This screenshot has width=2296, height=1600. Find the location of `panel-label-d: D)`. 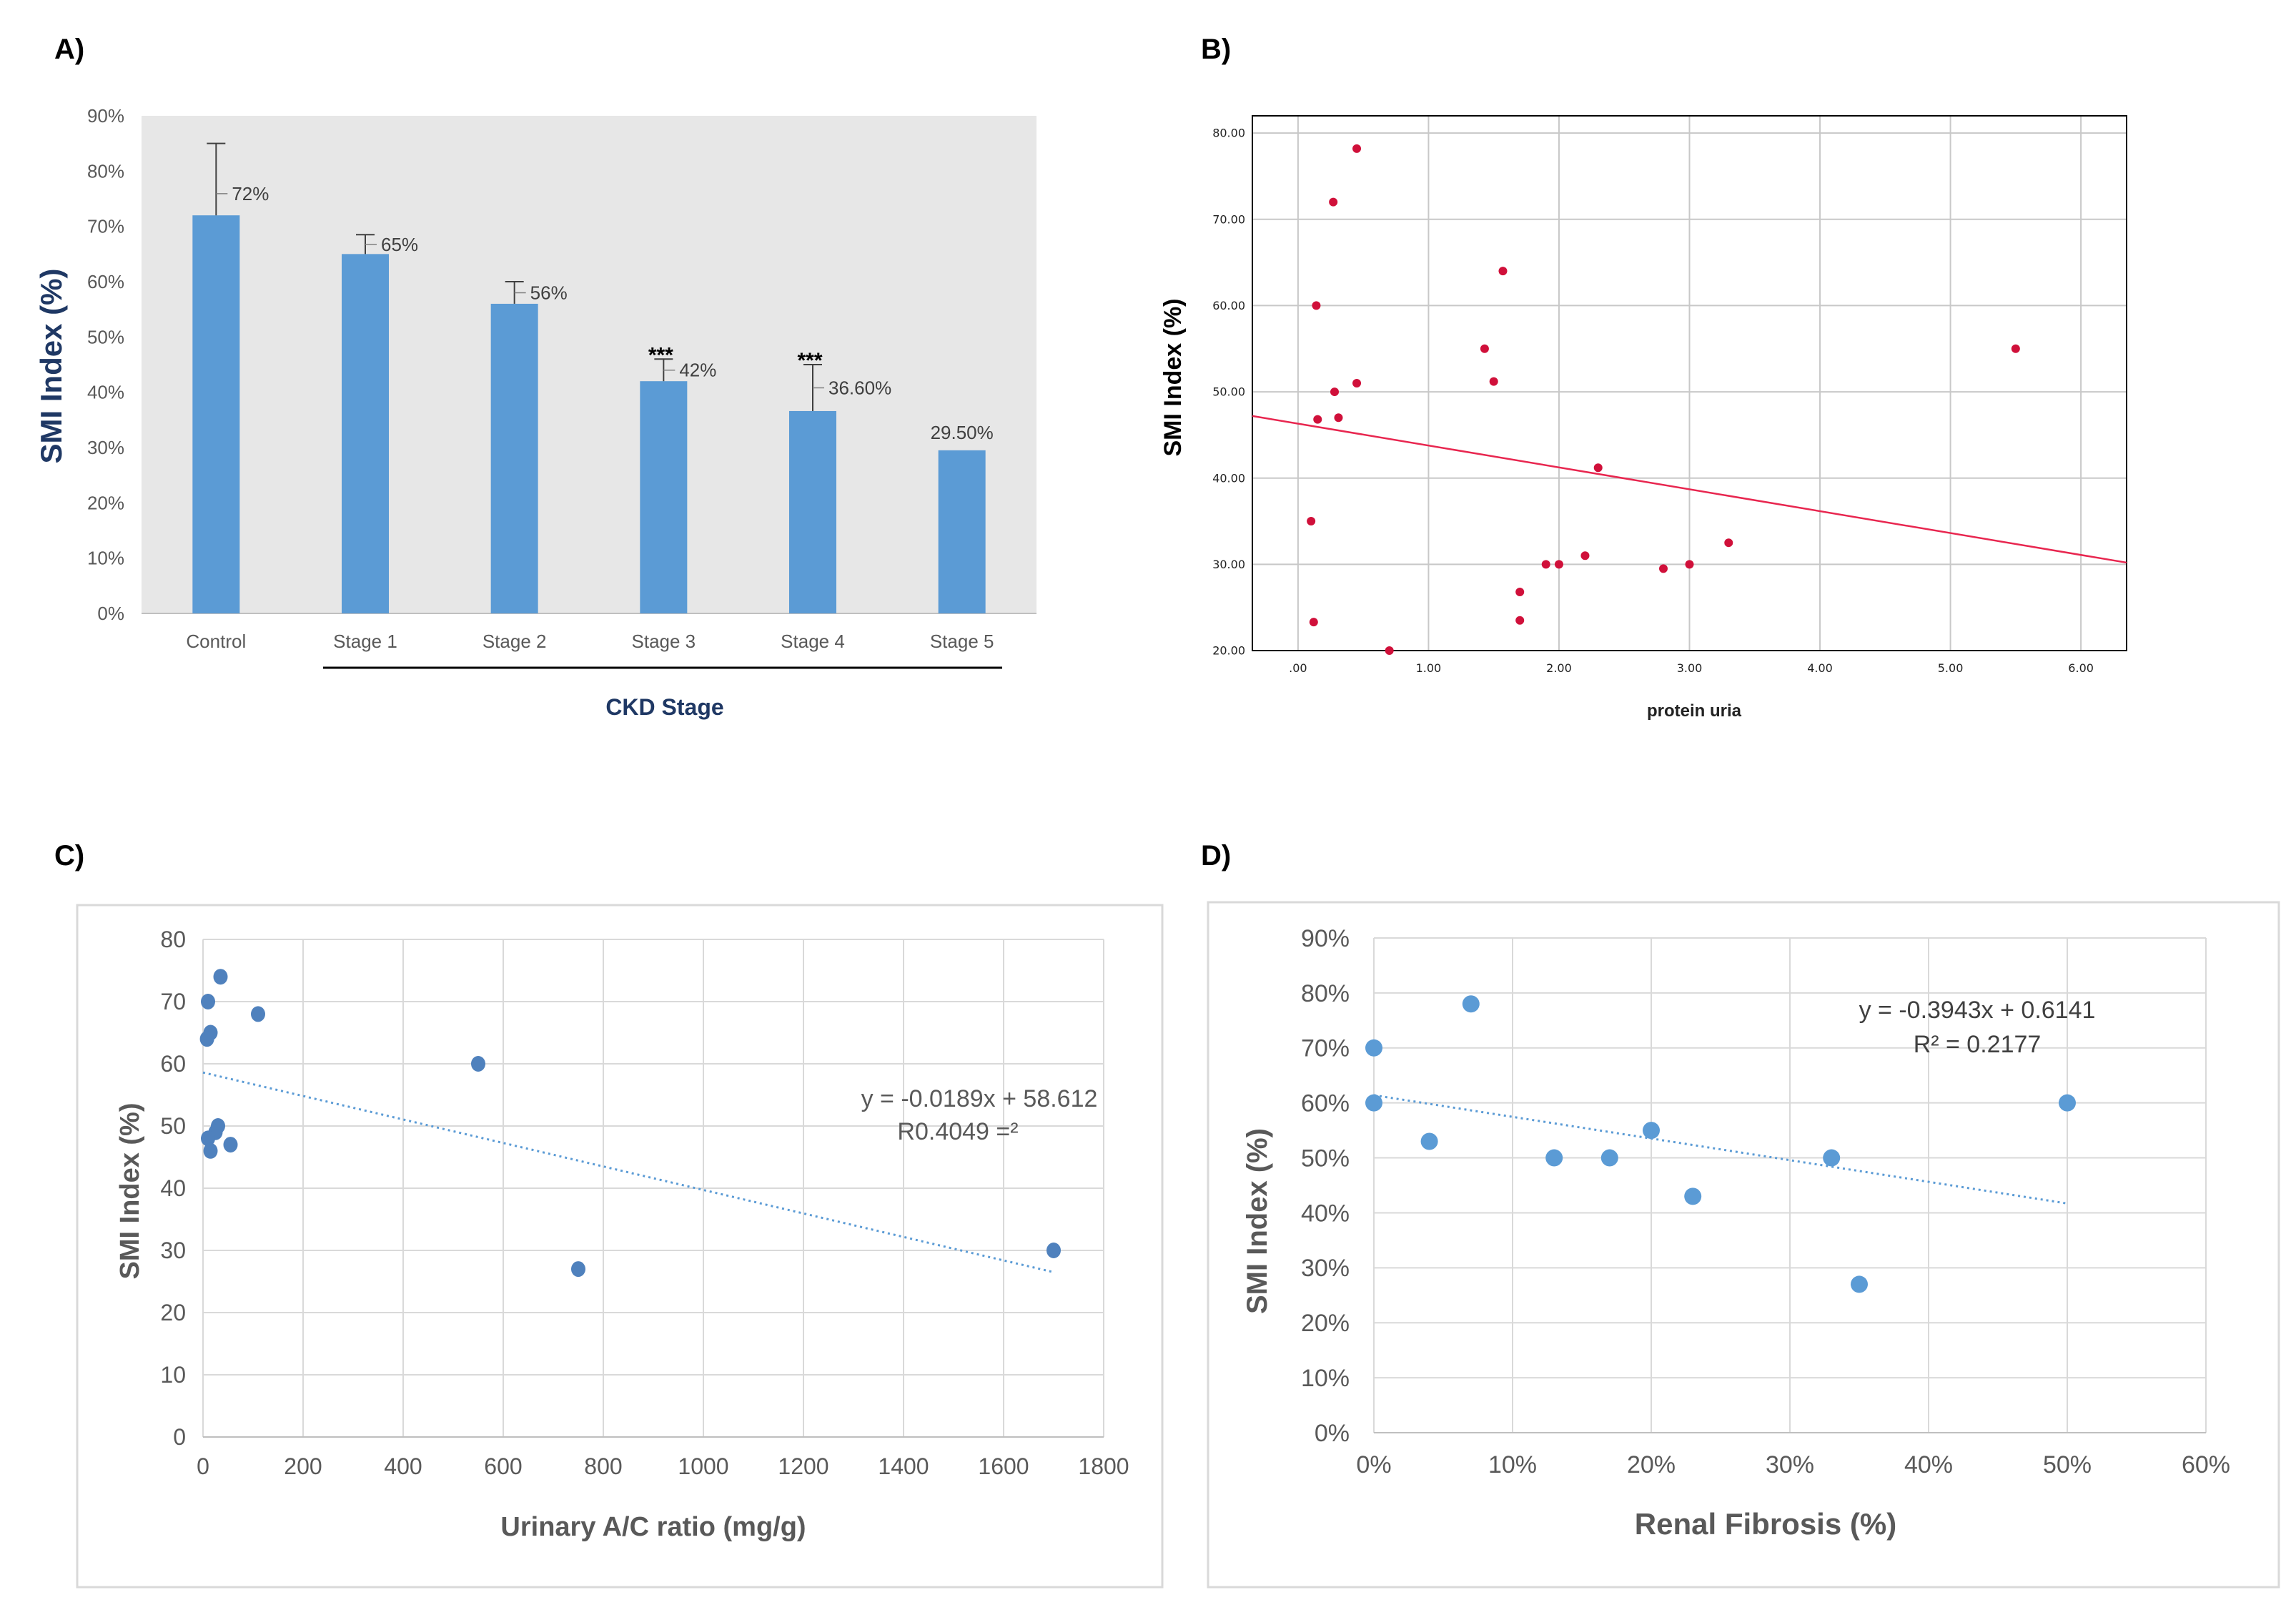

panel-label-d: D) is located at coordinates (1216, 855).